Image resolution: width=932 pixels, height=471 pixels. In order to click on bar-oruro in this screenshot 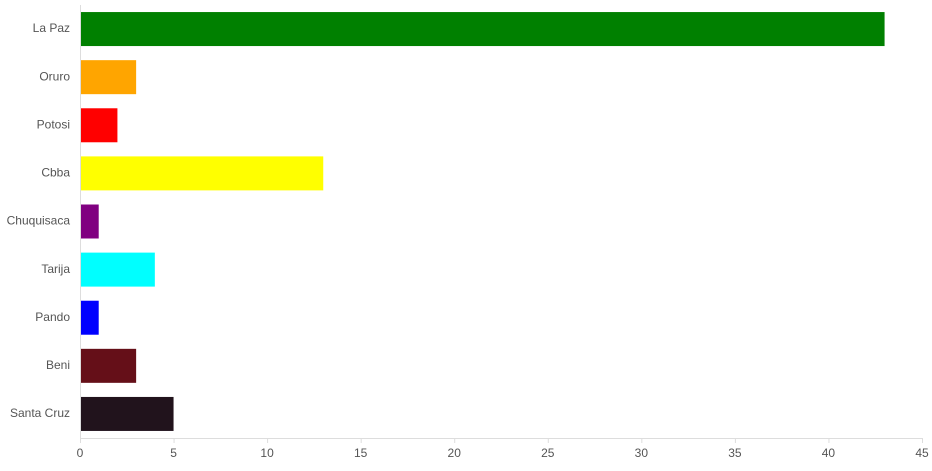, I will do `click(108, 77)`.